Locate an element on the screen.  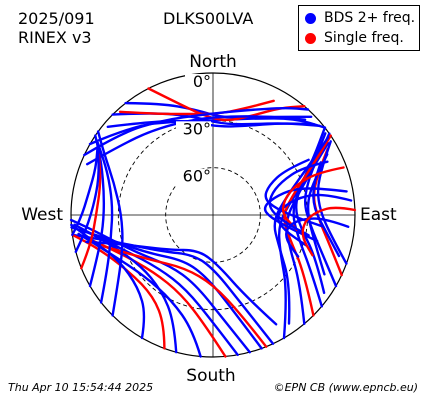
north-label: North is located at coordinates (213, 62).